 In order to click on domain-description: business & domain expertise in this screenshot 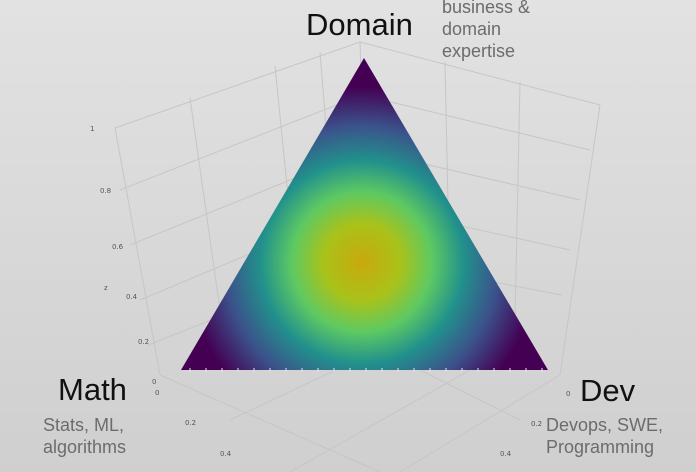, I will do `click(486, 30)`.